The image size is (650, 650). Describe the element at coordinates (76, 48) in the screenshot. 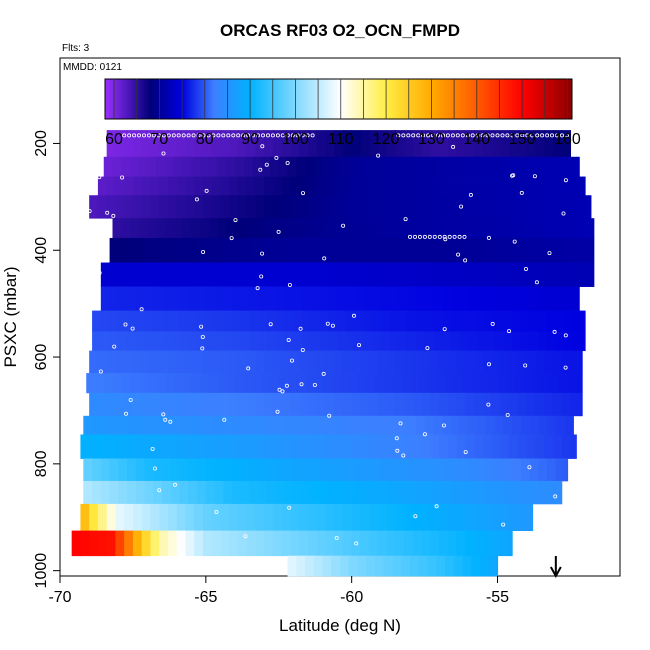

I see `flights-note: Flts: 3` at that location.